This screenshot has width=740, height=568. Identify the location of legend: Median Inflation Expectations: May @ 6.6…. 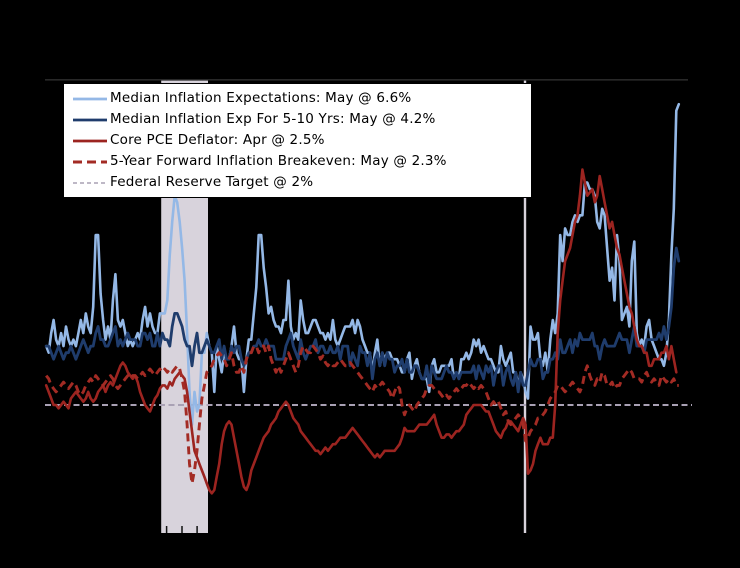
(297, 140).